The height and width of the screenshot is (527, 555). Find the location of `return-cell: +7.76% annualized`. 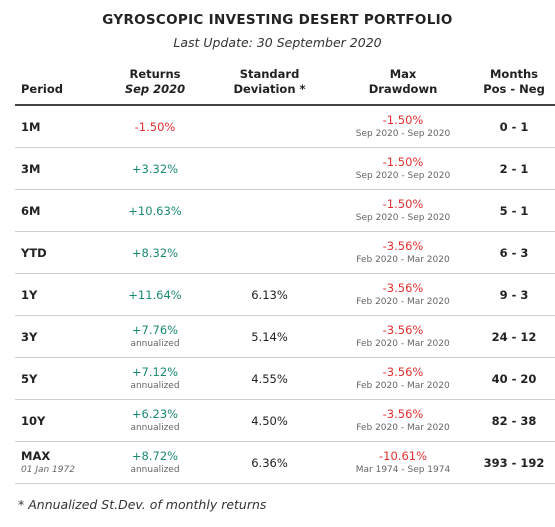

return-cell: +7.76% annualized is located at coordinates (155, 336).